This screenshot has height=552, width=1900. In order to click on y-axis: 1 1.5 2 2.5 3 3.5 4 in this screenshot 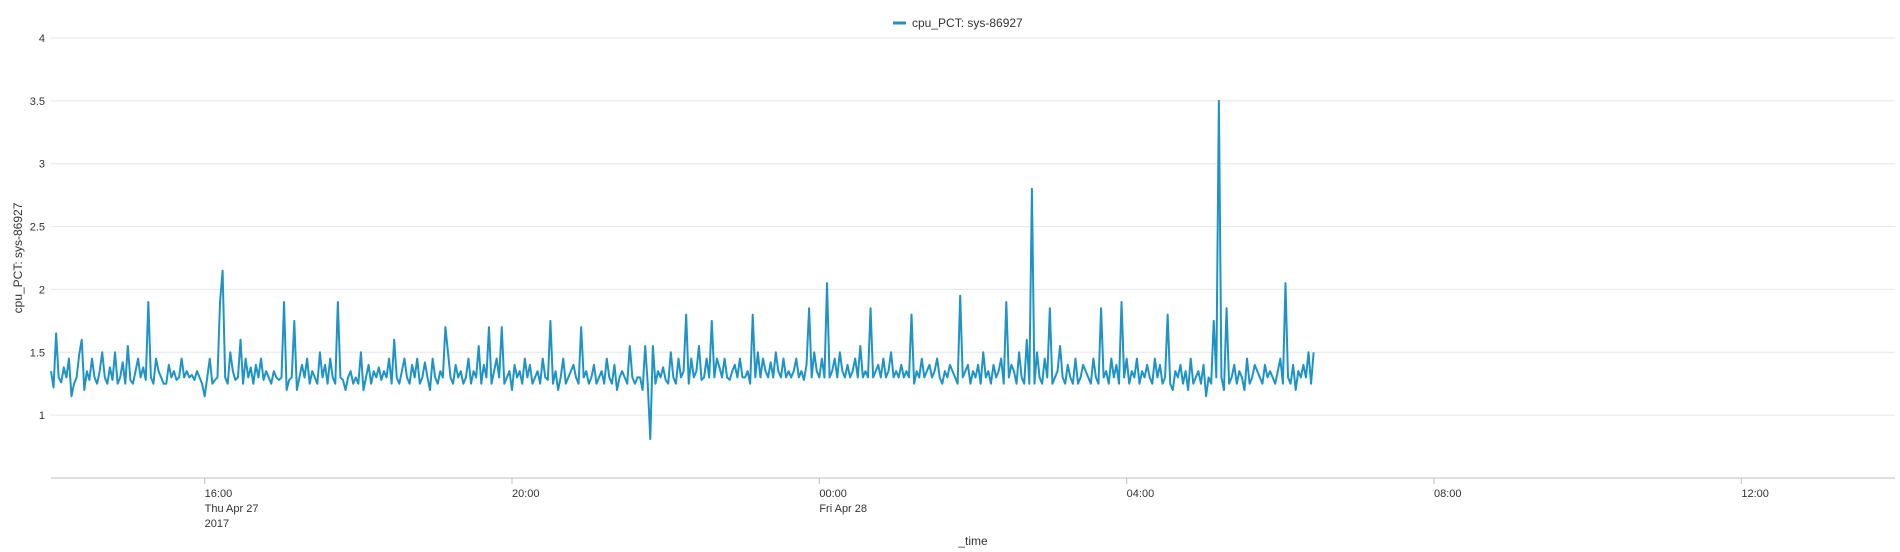, I will do `click(37, 227)`.